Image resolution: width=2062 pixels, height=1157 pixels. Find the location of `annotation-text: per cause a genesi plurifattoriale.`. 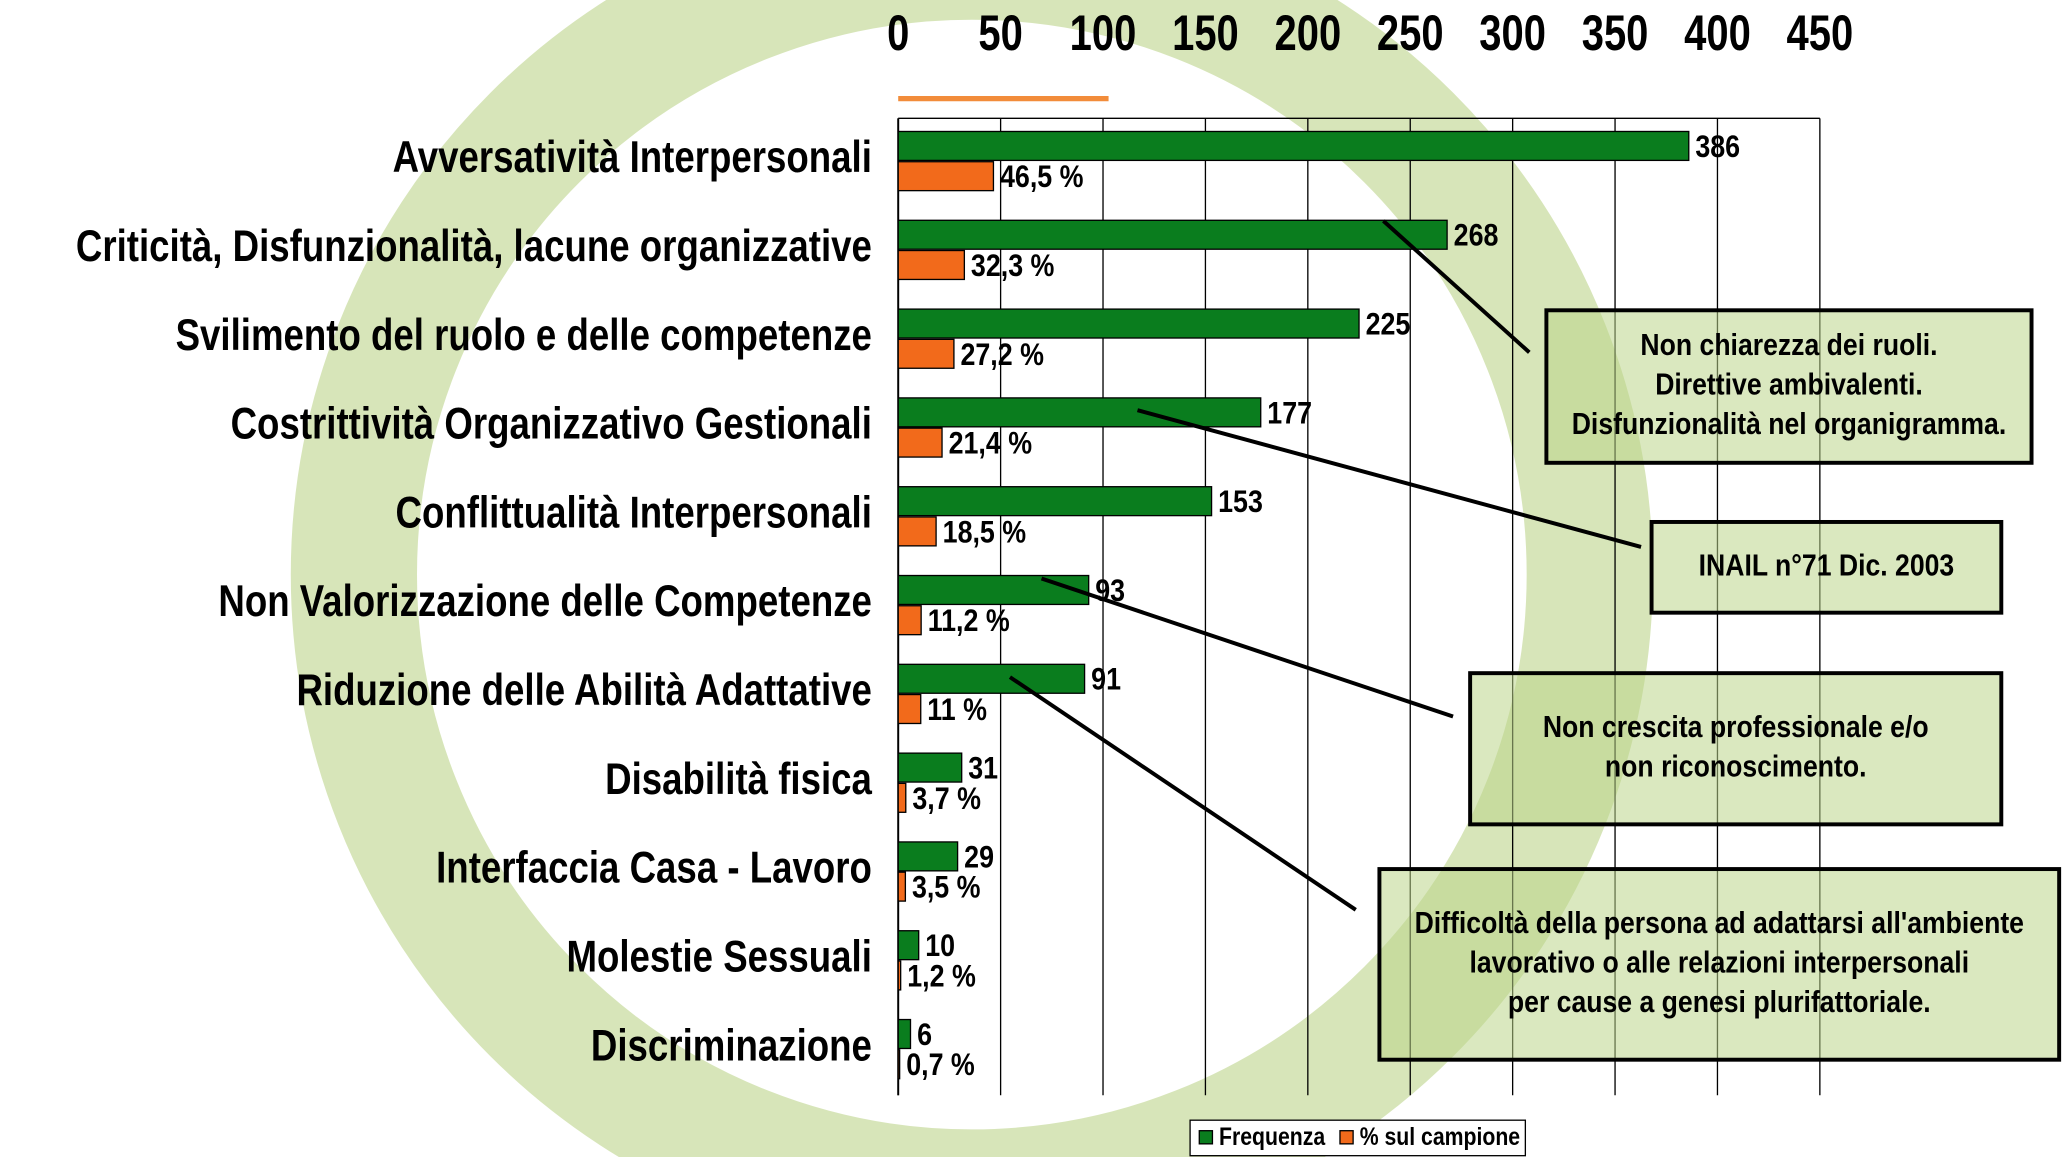

annotation-text: per cause a genesi plurifattoriale. is located at coordinates (1719, 1002).